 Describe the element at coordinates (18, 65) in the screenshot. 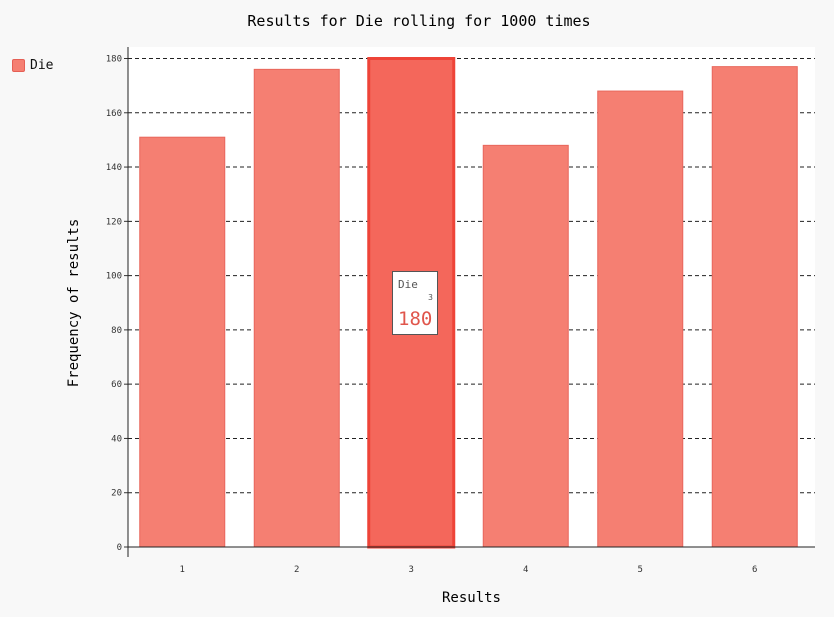

I see `legend-swatch` at that location.